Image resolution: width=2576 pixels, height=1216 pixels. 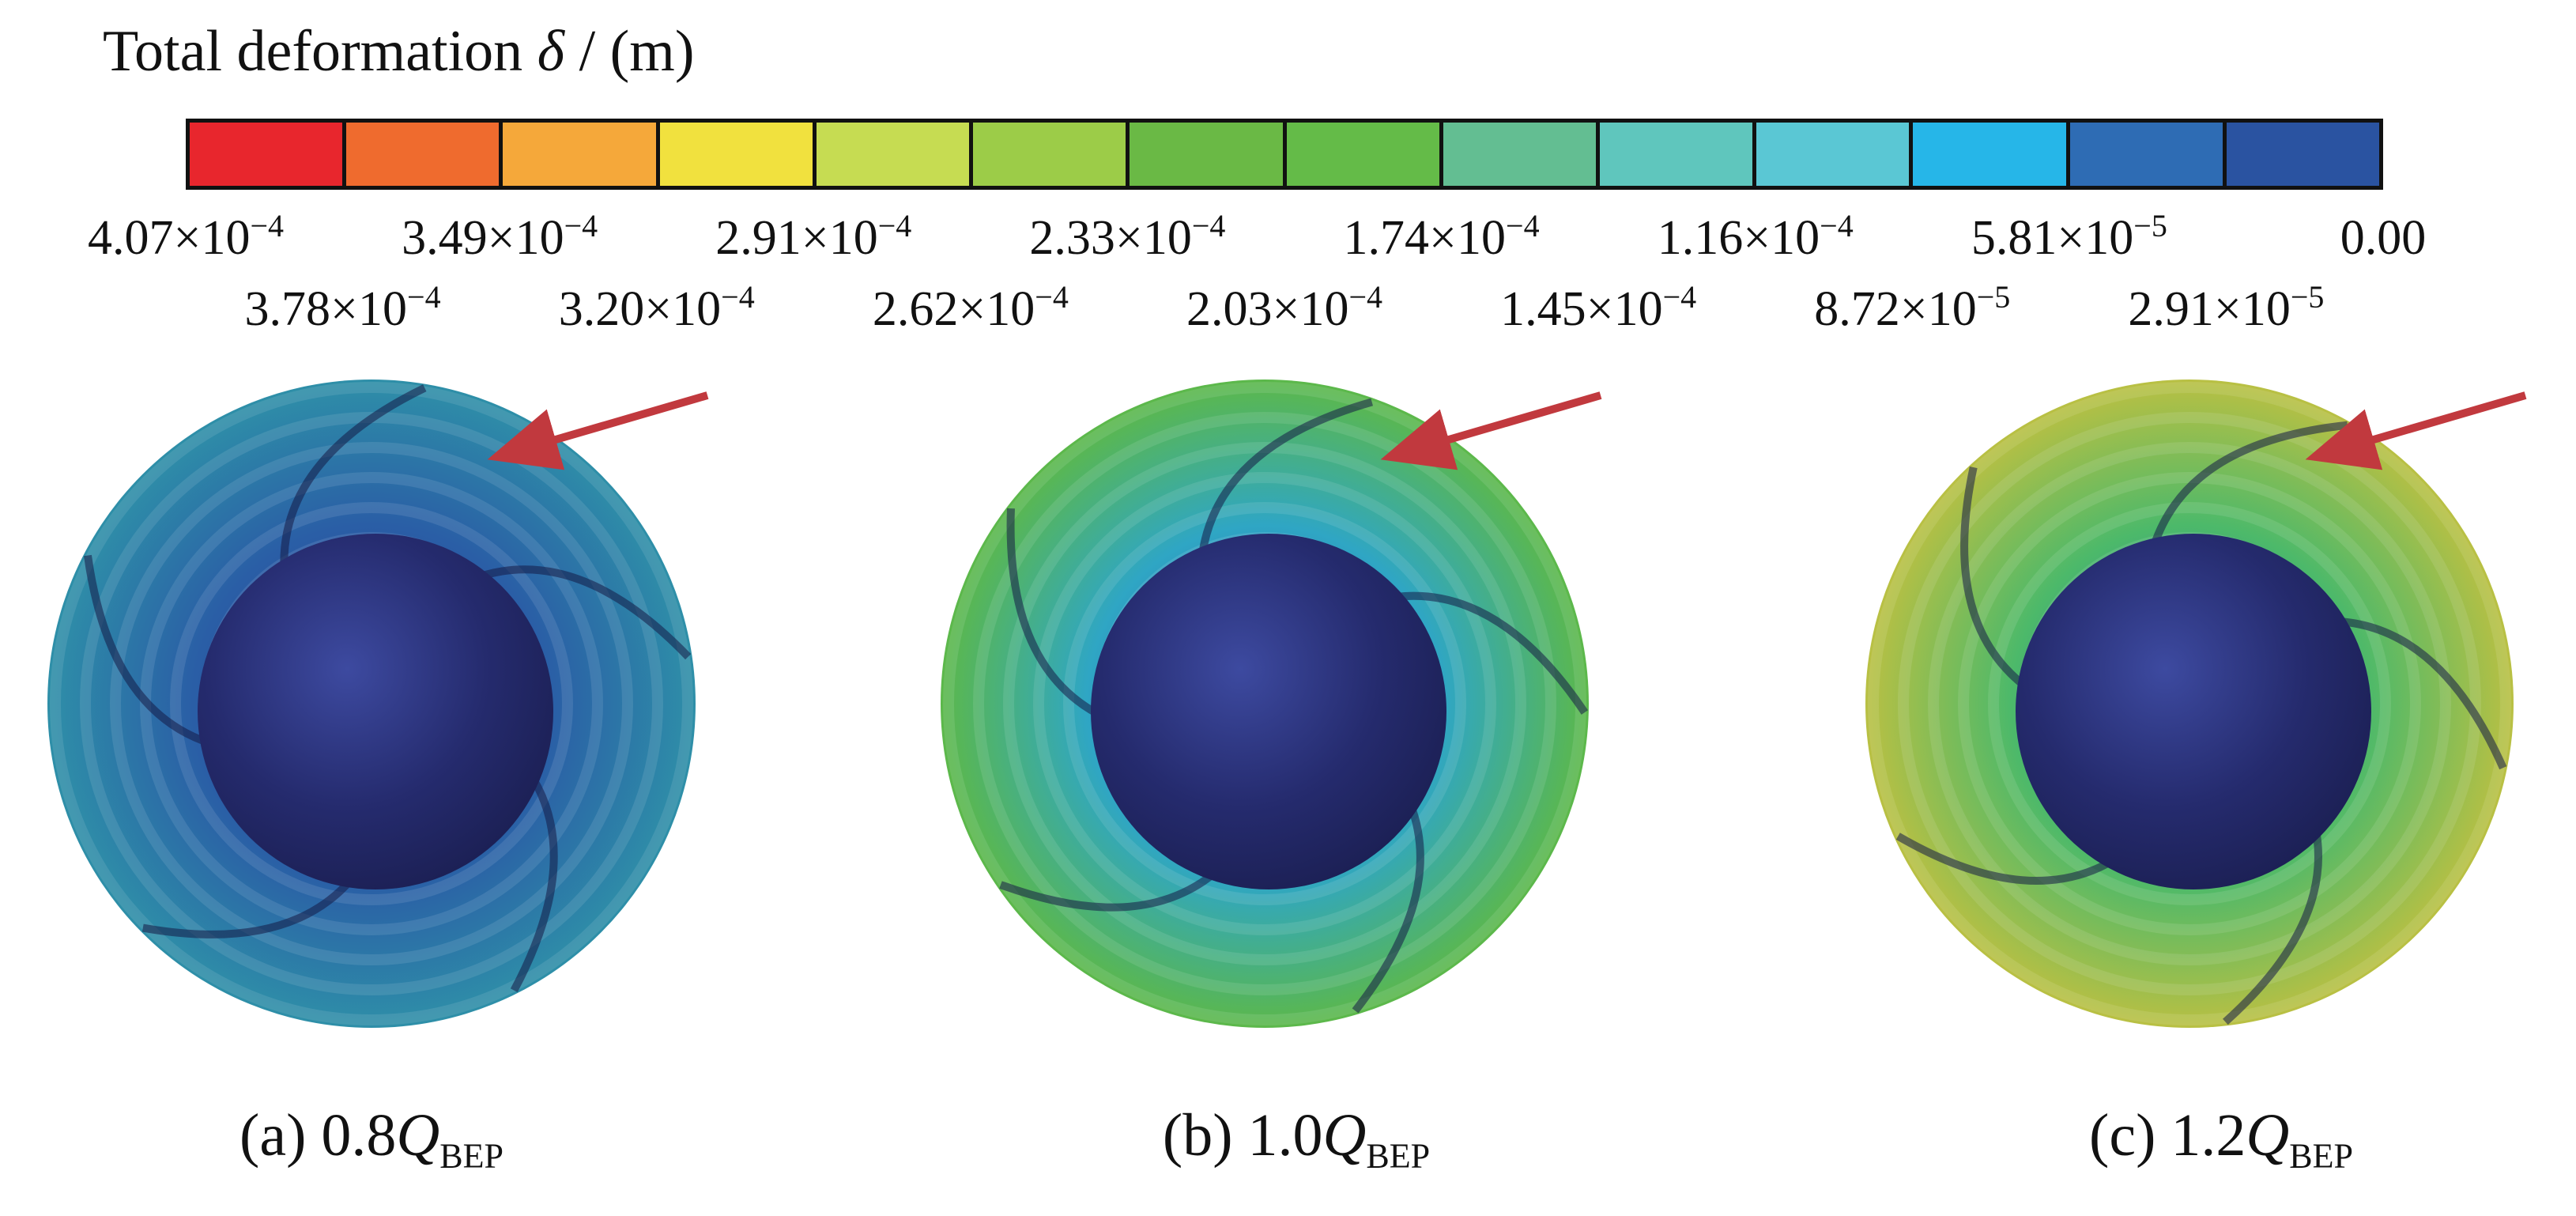 What do you see at coordinates (2069, 236) in the screenshot?
I see `tick-label: 5.81×10⁻⁵` at bounding box center [2069, 236].